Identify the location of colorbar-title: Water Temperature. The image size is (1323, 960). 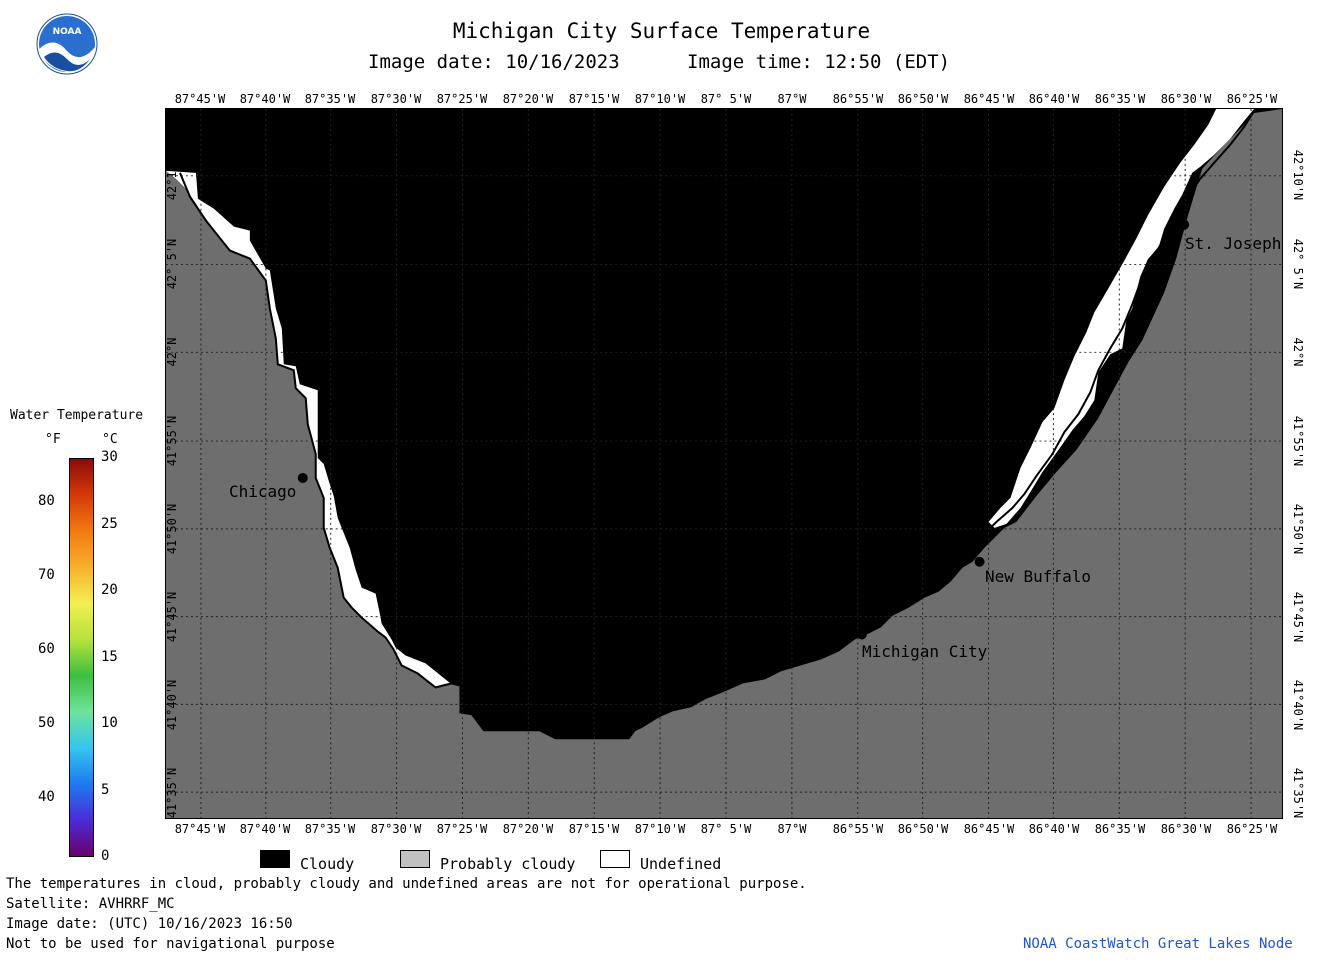
(77, 415).